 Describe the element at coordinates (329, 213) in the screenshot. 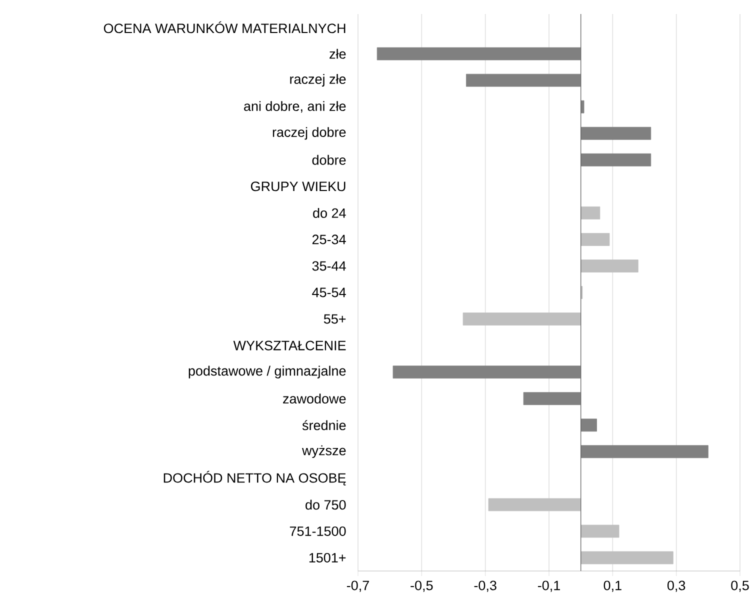

I see `y-tick-label: do 24` at that location.